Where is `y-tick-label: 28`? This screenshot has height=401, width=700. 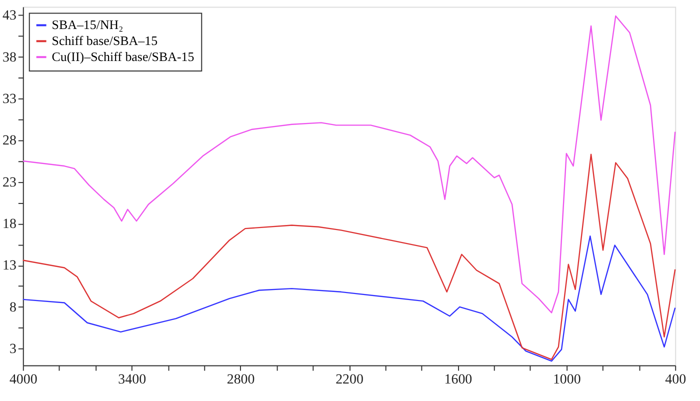
y-tick-label: 28 is located at coordinates (9, 141).